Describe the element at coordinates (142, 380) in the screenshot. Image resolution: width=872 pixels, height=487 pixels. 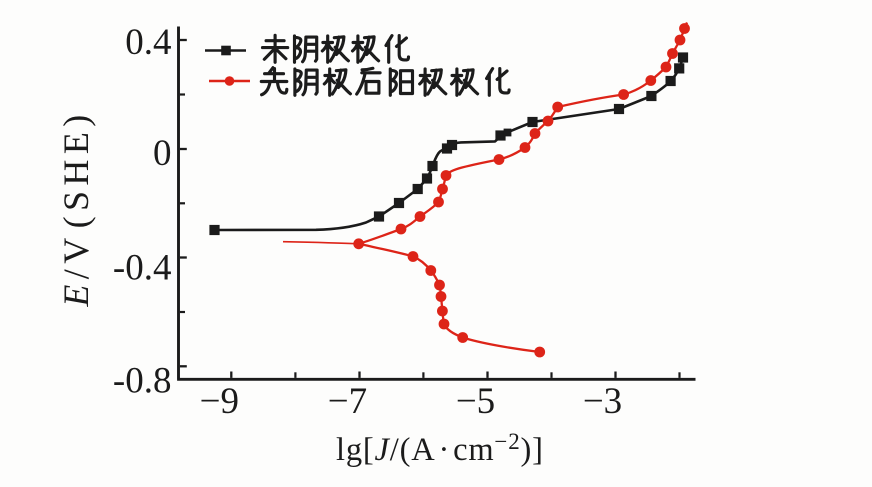
I see `svg-text: -0.8` at that location.